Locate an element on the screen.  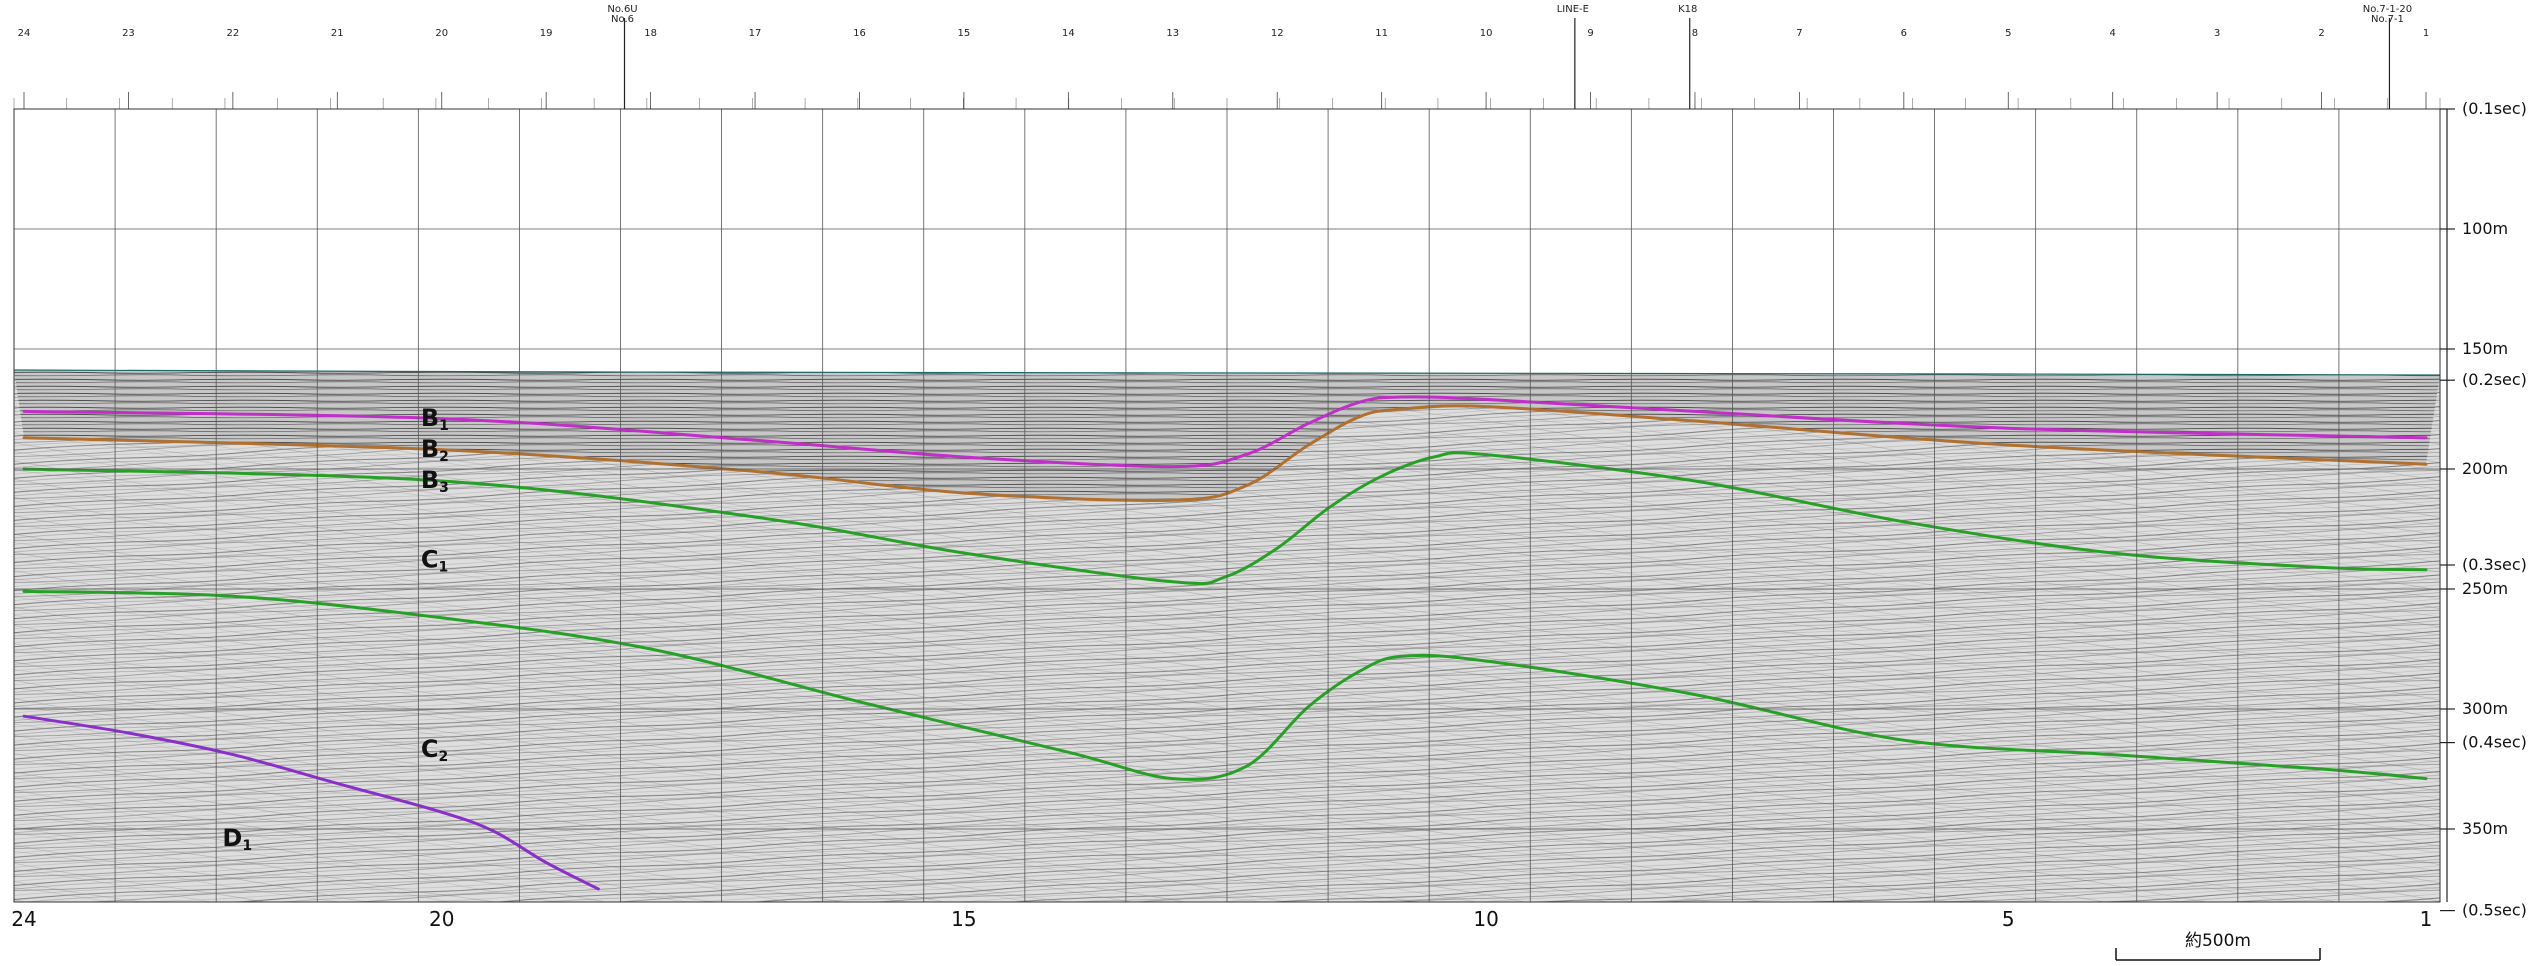
depth-label: 150m is located at coordinates (2485, 348).